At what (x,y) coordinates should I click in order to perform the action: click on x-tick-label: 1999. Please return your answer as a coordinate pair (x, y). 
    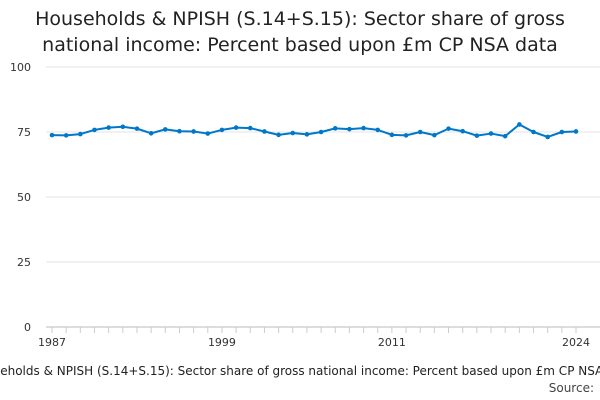
    Looking at the image, I should click on (222, 342).